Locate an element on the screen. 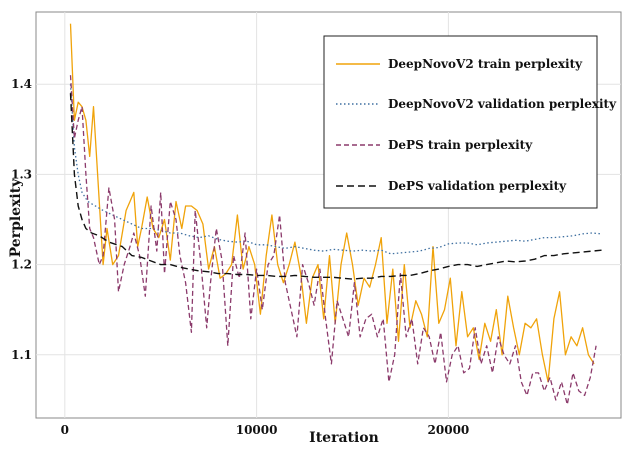 Image resolution: width=630 pixels, height=450 pixels. legend-label: DePS validation perplexity is located at coordinates (477, 186).